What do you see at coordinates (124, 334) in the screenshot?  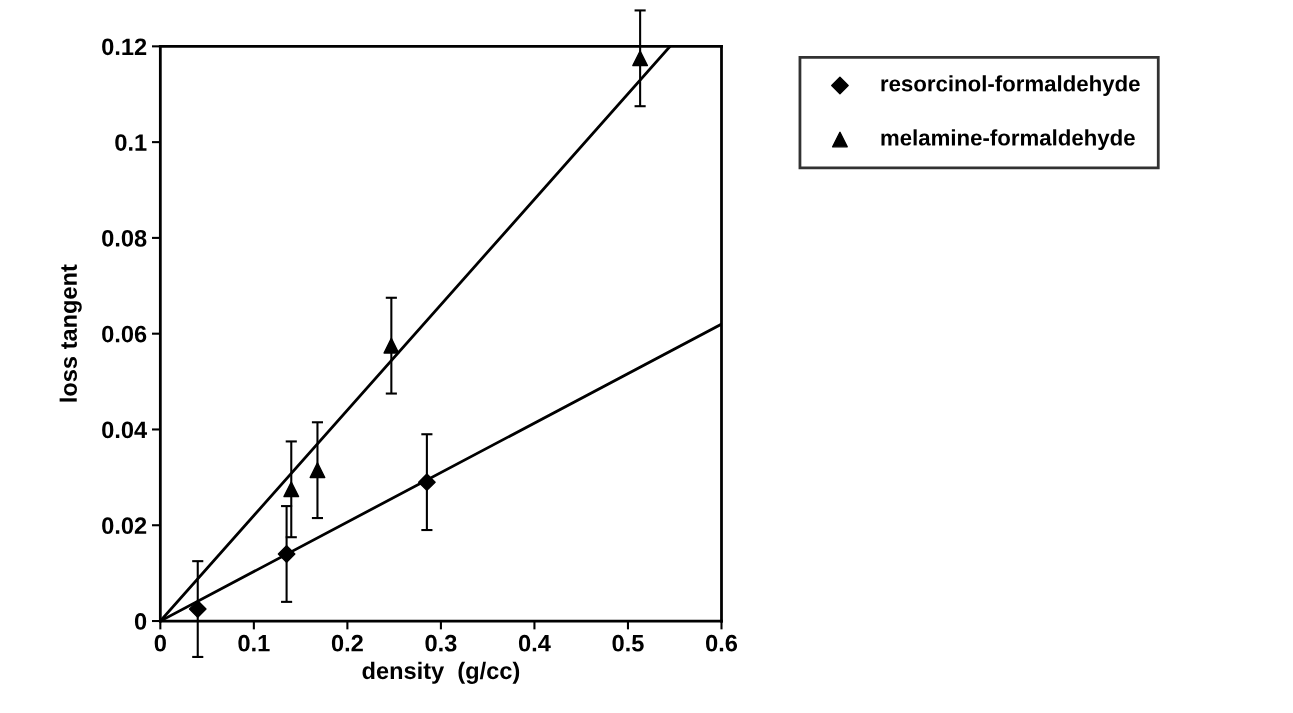 I see `y-tick-label: 0.06` at bounding box center [124, 334].